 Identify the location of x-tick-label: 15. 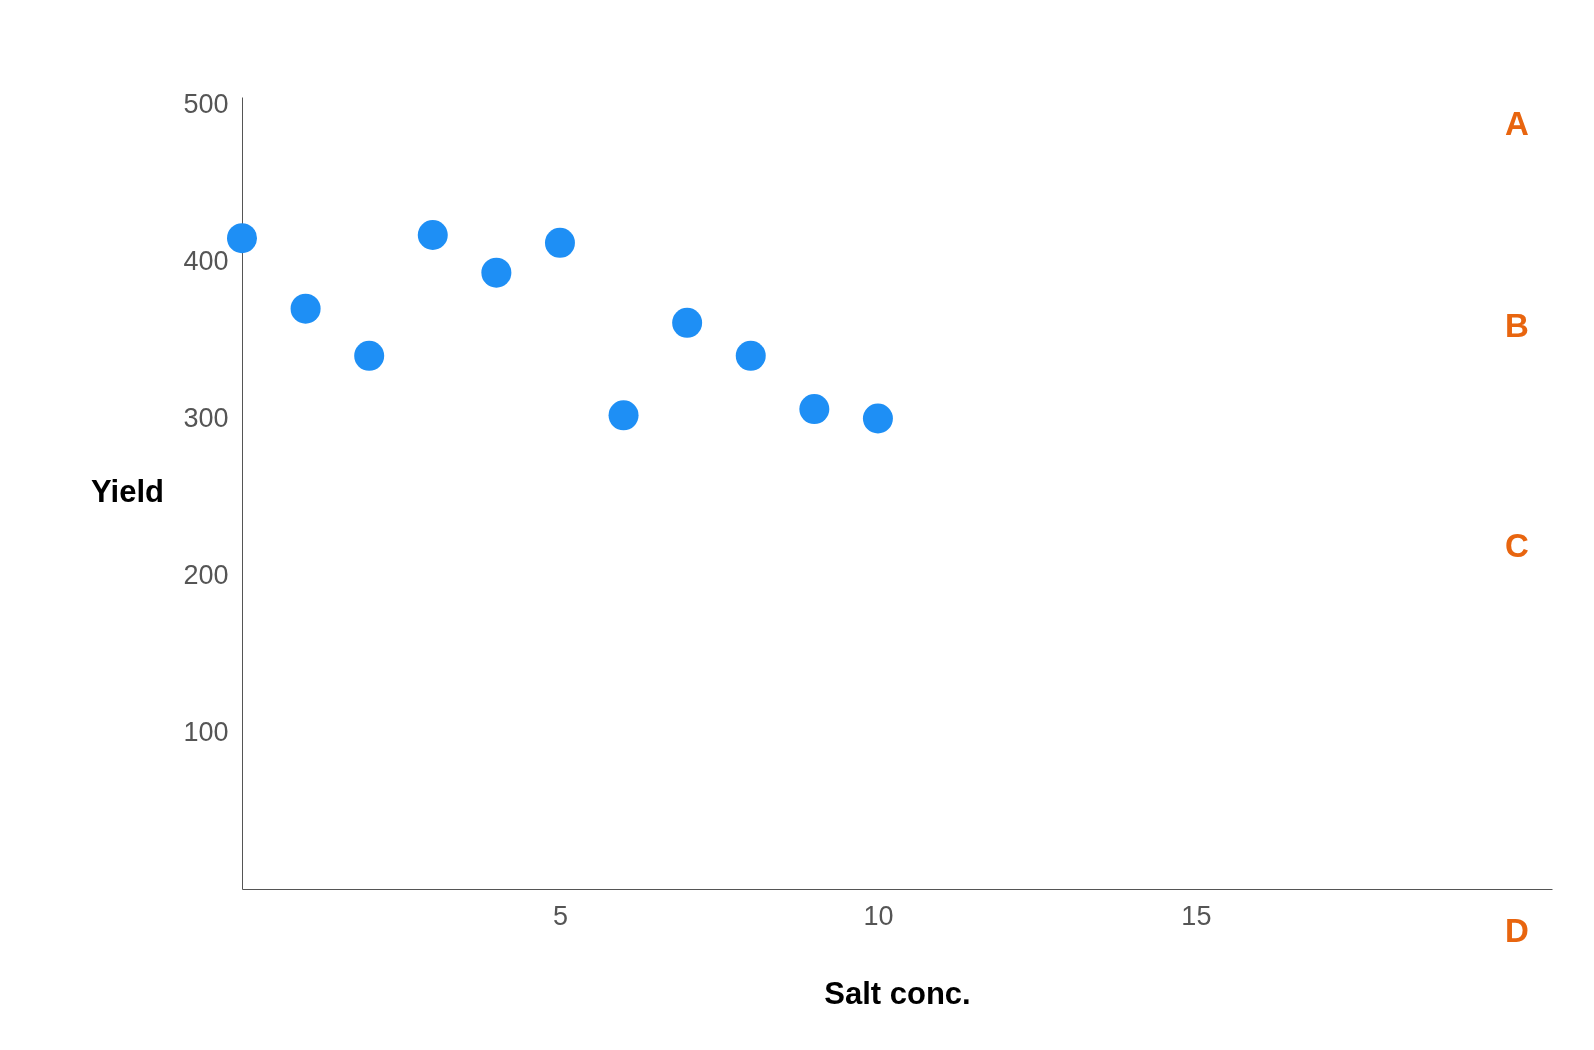
(1196, 915).